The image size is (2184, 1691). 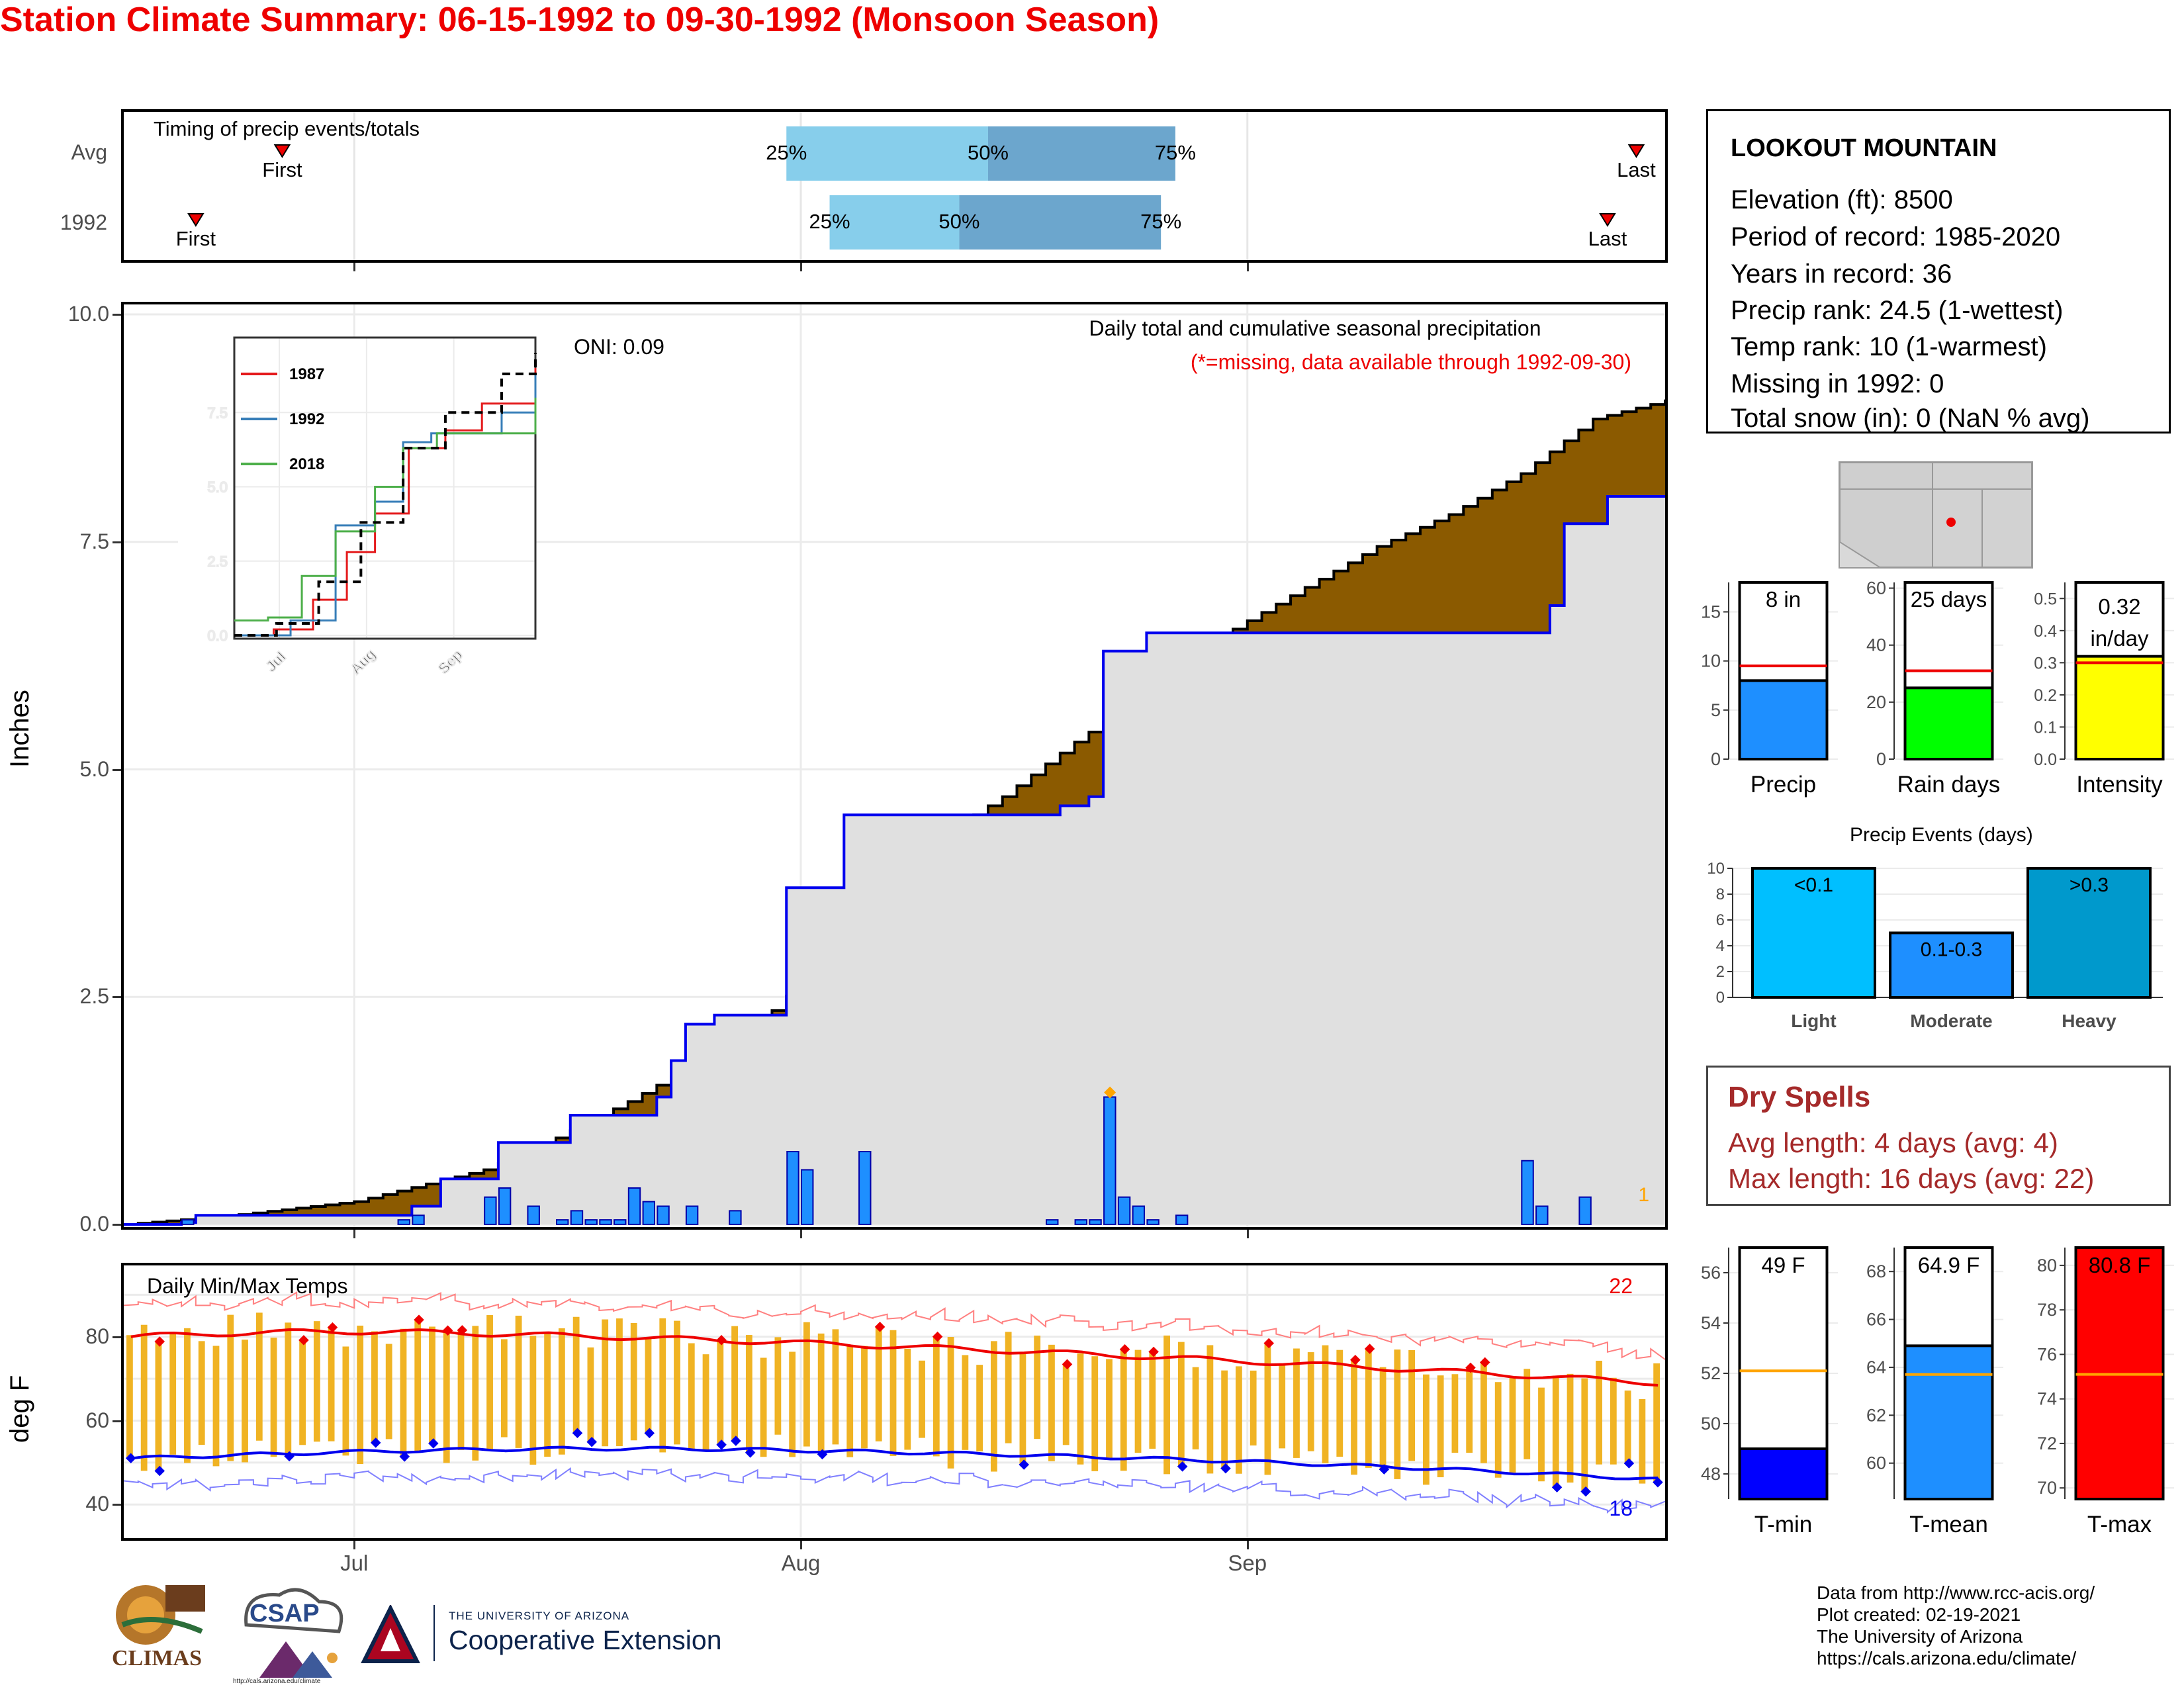 What do you see at coordinates (1711, 661) in the screenshot?
I see `precip-summary-tick-label: 10` at bounding box center [1711, 661].